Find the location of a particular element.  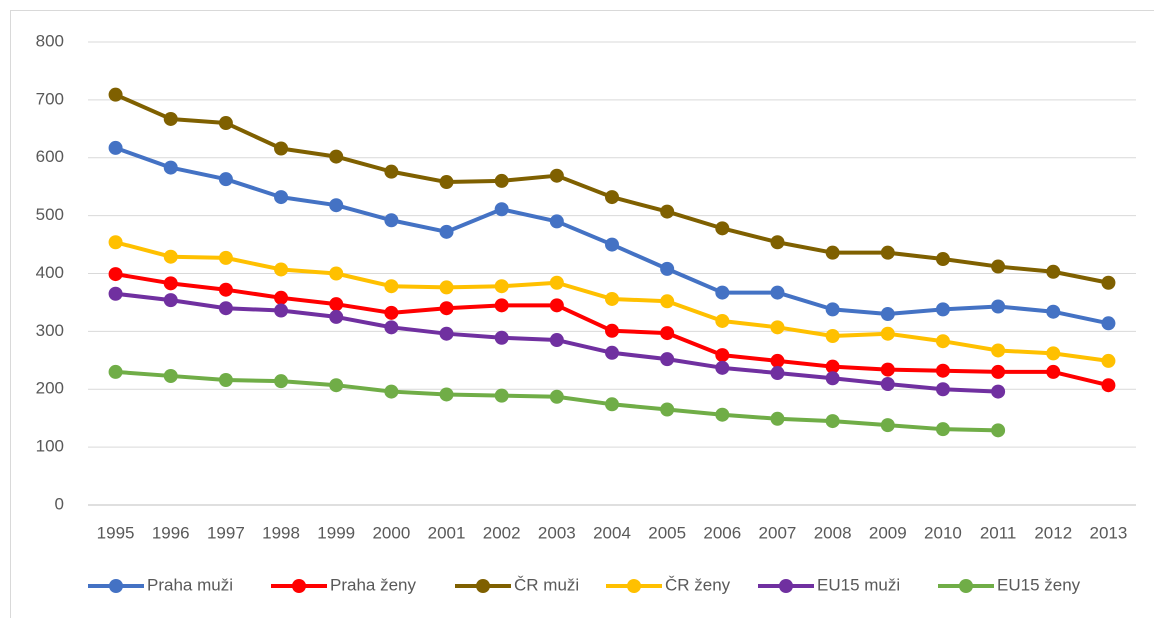

legend-label: ČR muži is located at coordinates (546, 584).